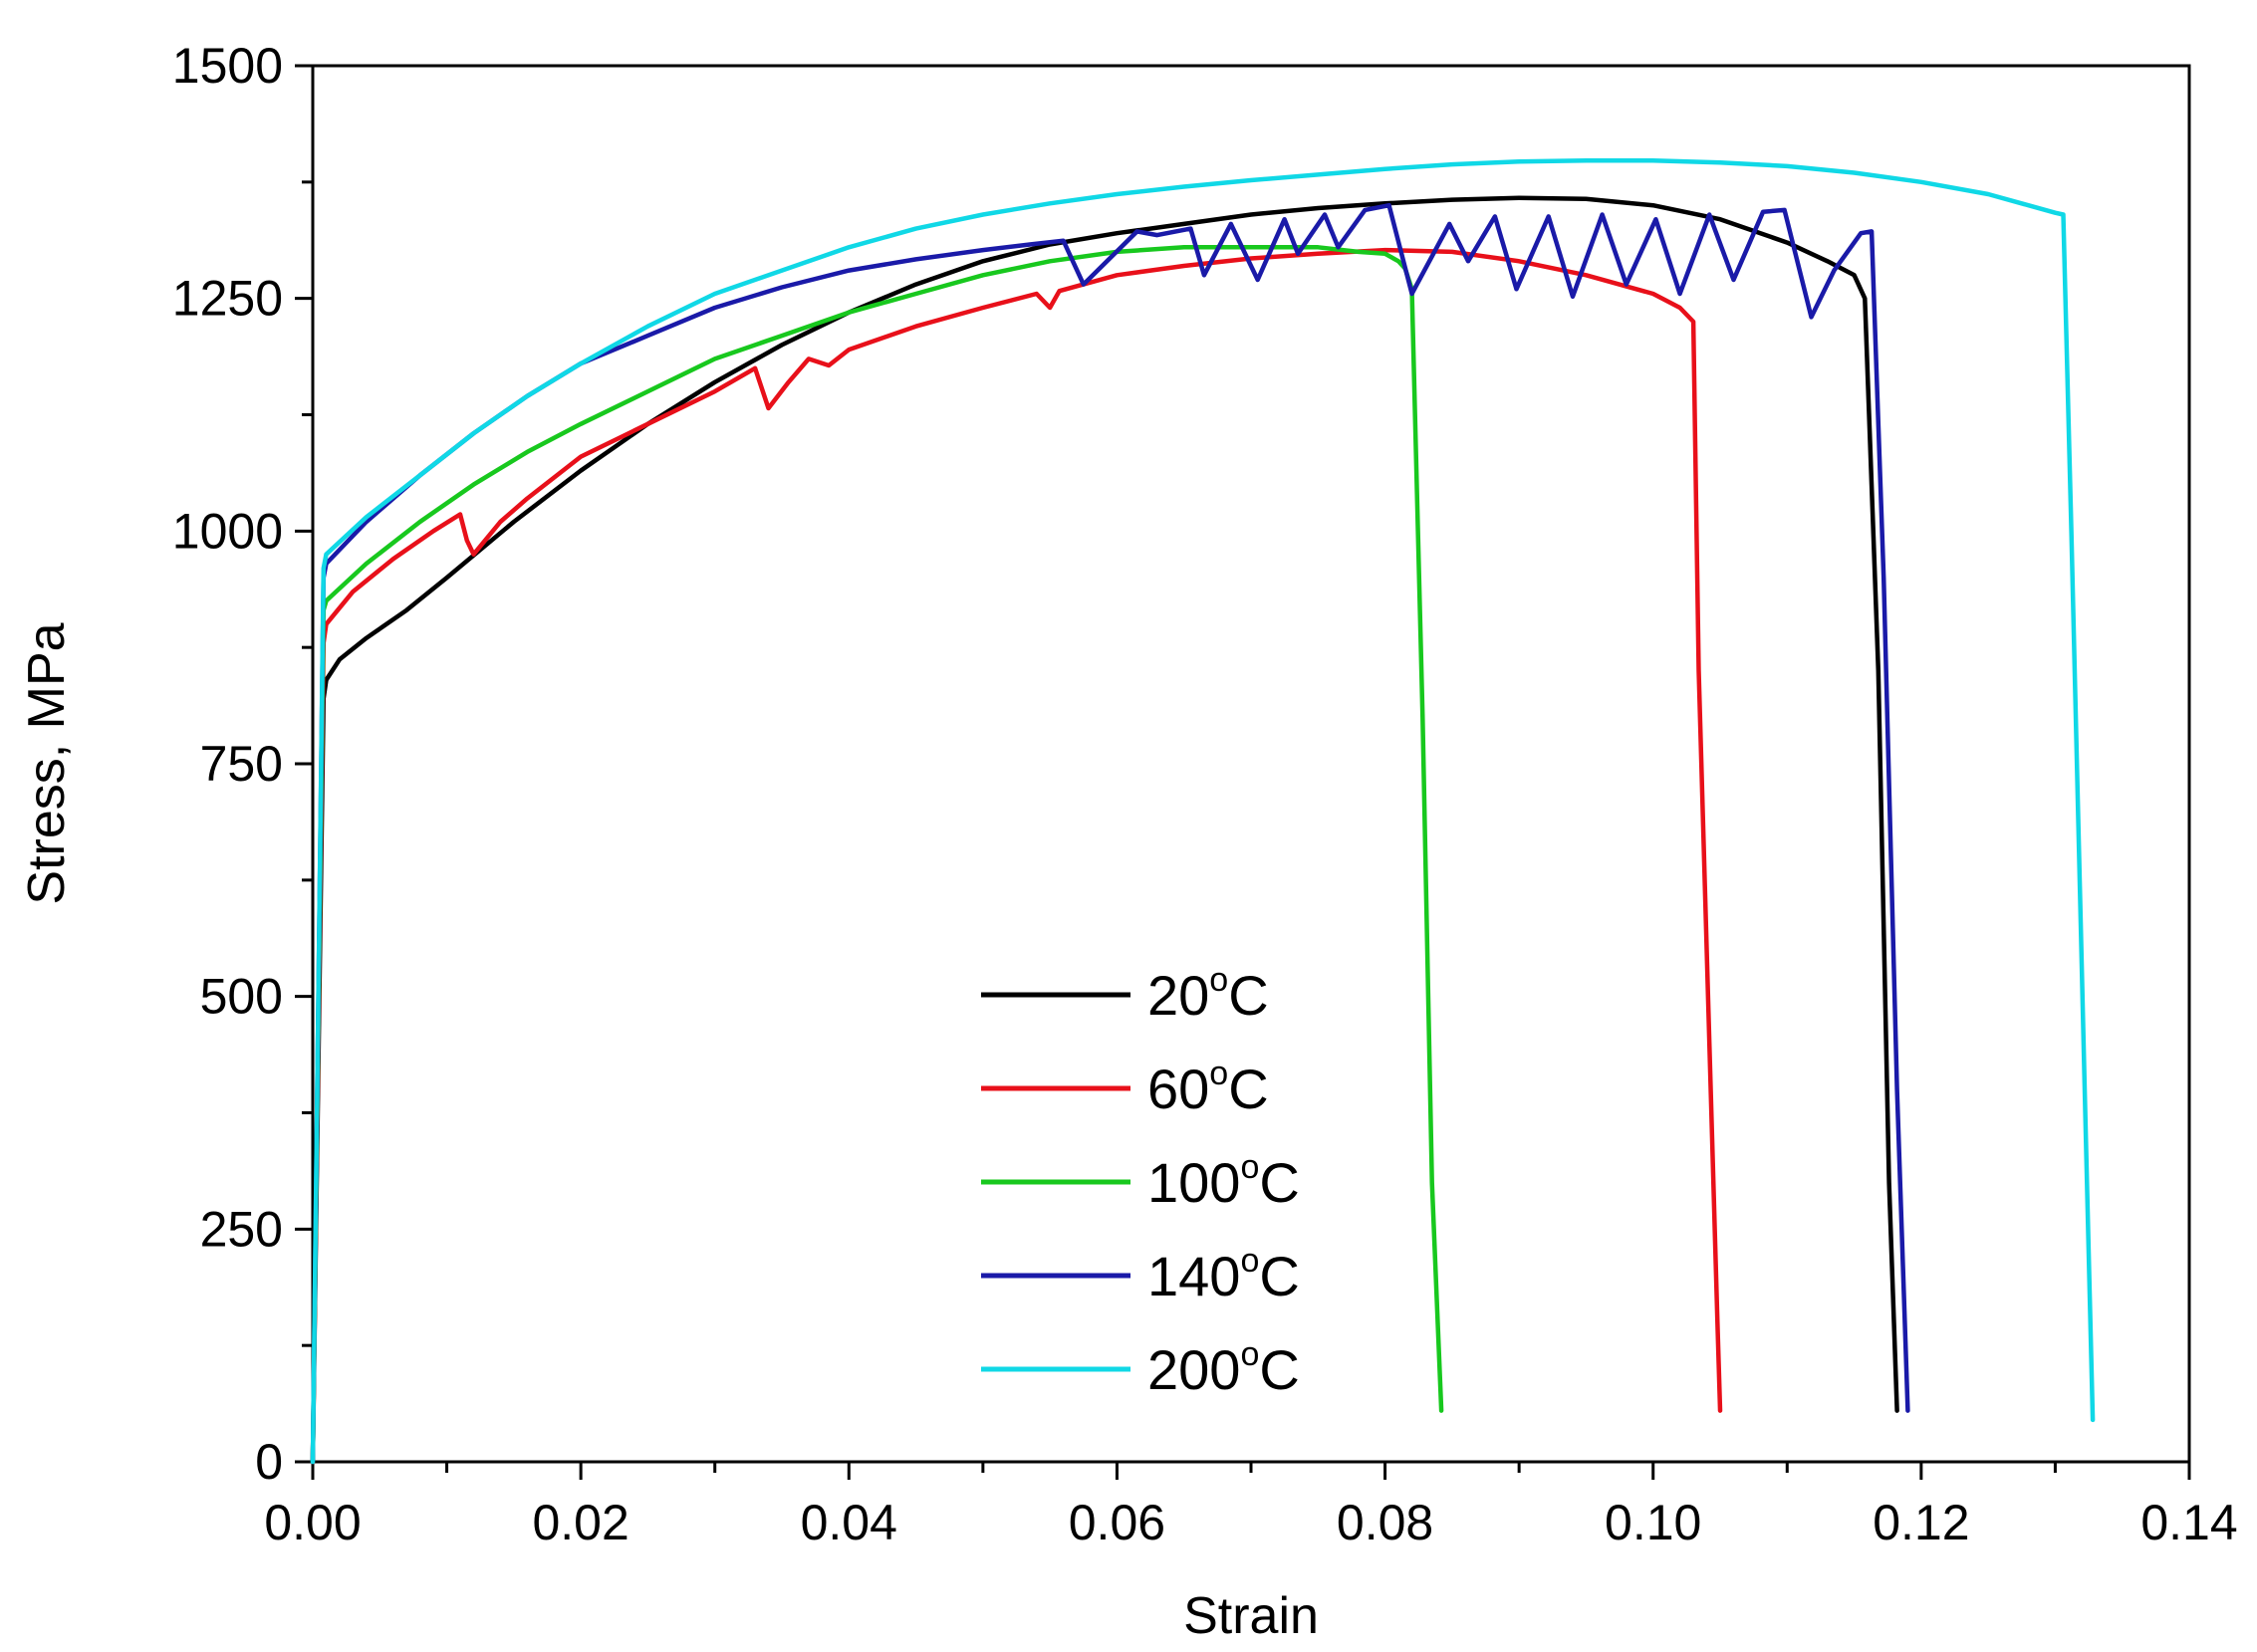 Image resolution: width=2257 pixels, height=1652 pixels. Describe the element at coordinates (1921, 1522) in the screenshot. I see `x-tick-label: 0.12` at that location.